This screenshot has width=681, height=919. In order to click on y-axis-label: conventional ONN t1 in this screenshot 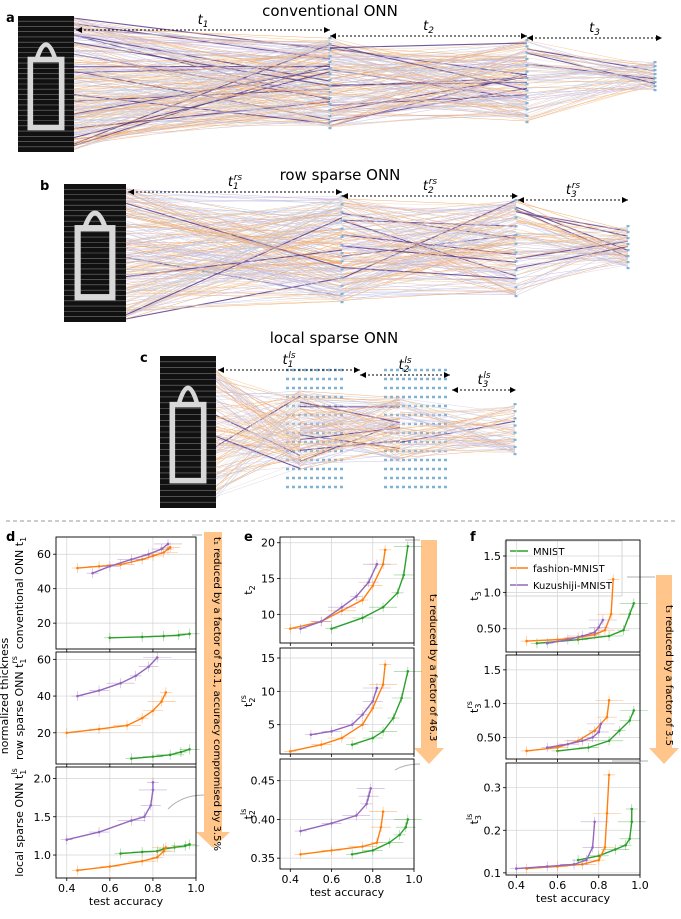, I will do `click(20, 593)`.